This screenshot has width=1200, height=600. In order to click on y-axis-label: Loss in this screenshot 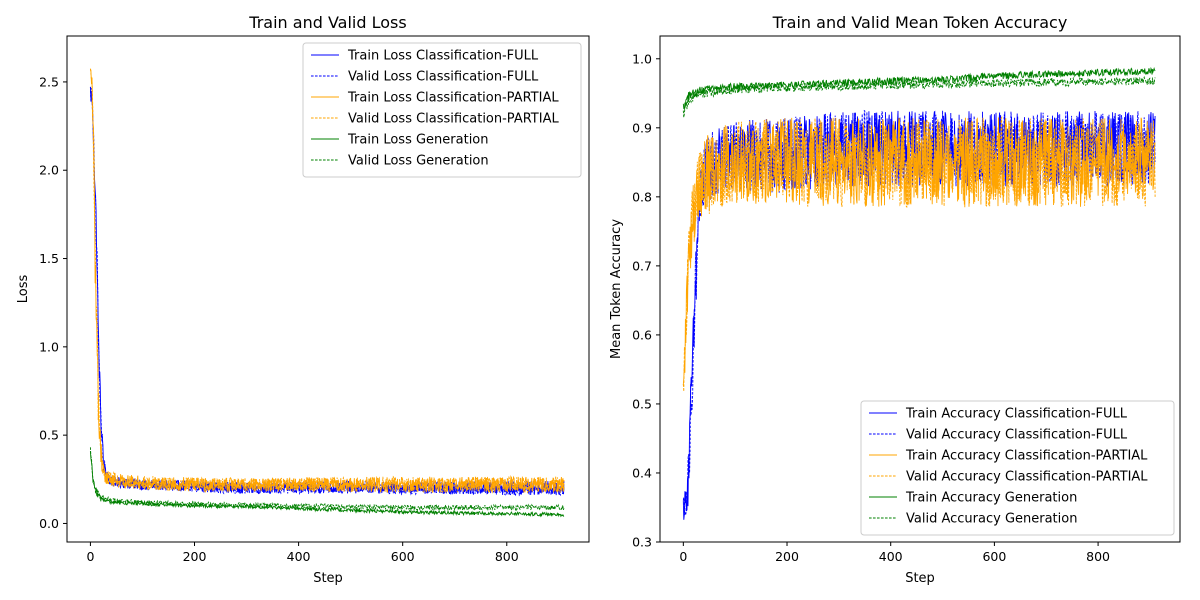, I will do `click(23, 289)`.